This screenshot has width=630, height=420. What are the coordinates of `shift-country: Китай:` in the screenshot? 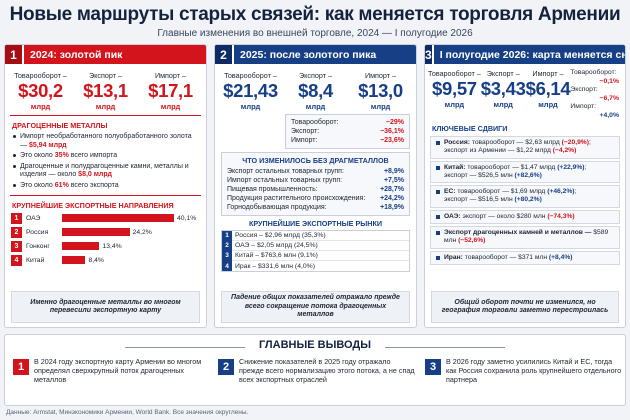 It's located at (455, 167).